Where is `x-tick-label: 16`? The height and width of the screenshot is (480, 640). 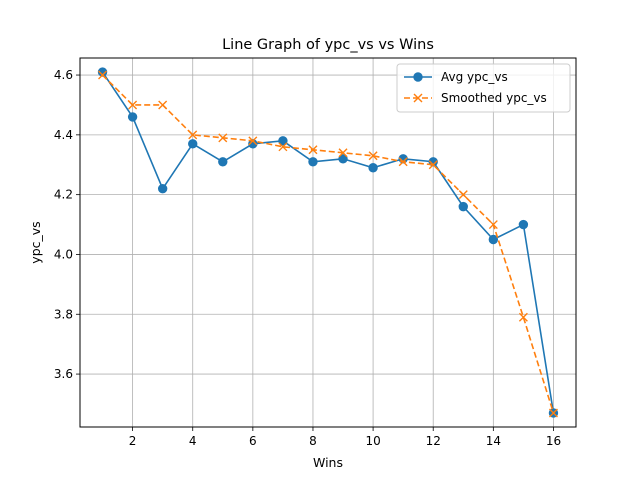
x-tick-label: 16 is located at coordinates (553, 441).